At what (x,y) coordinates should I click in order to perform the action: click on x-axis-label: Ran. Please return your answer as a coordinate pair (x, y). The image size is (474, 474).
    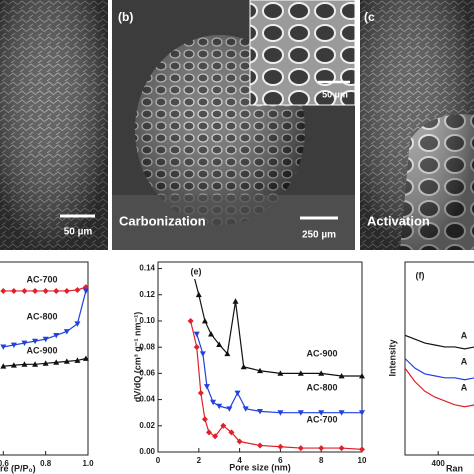
    Looking at the image, I should click on (454, 468).